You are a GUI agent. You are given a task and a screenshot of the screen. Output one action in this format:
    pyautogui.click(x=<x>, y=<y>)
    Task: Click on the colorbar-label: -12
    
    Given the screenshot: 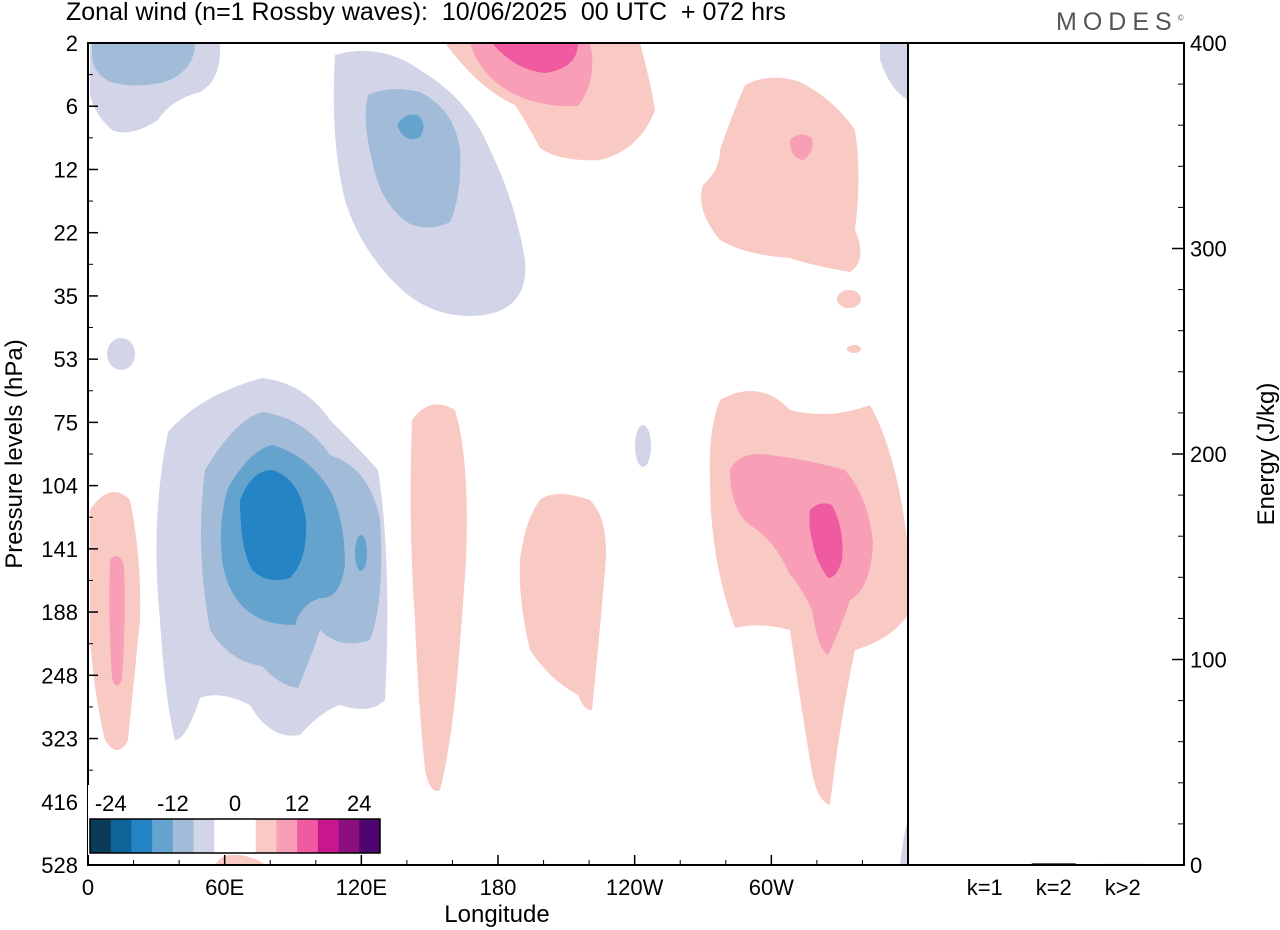 What is the action you would take?
    pyautogui.click(x=173, y=803)
    